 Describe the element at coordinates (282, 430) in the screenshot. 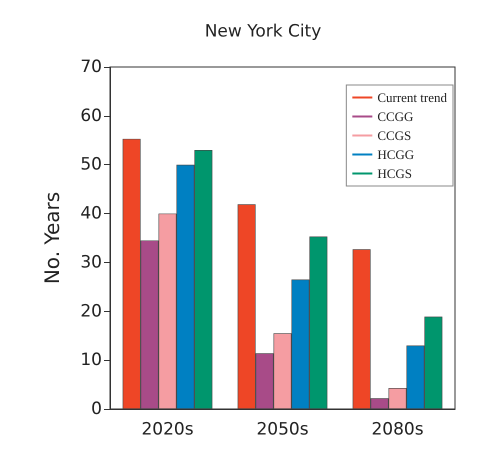

I see `x-tick-label: 2050s` at that location.